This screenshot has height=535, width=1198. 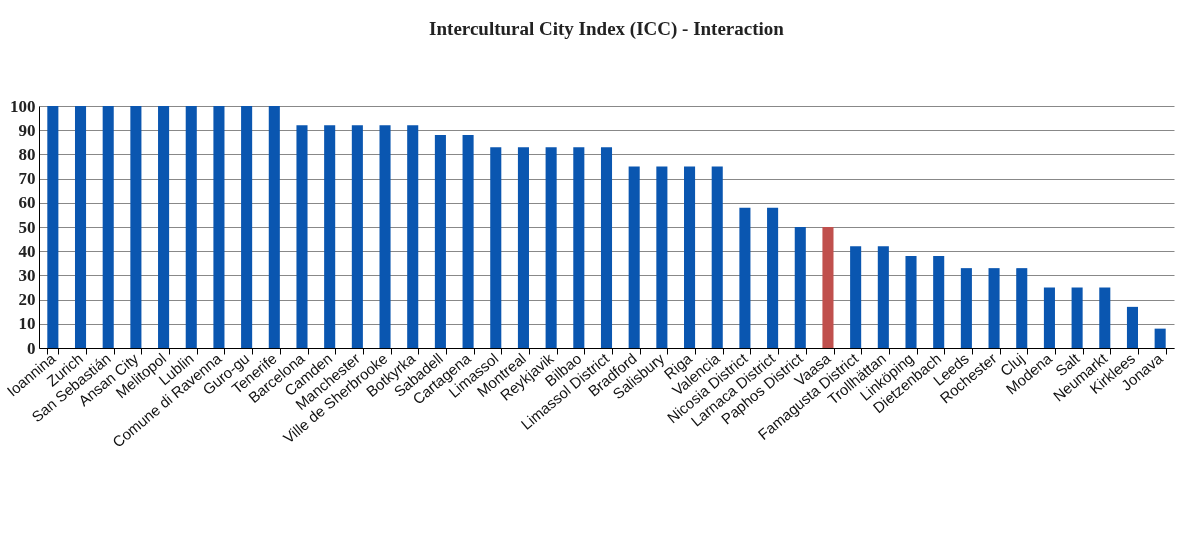 I want to click on chart-title: Intercultural City Index (ICC) - Interaction, so click(x=607, y=29).